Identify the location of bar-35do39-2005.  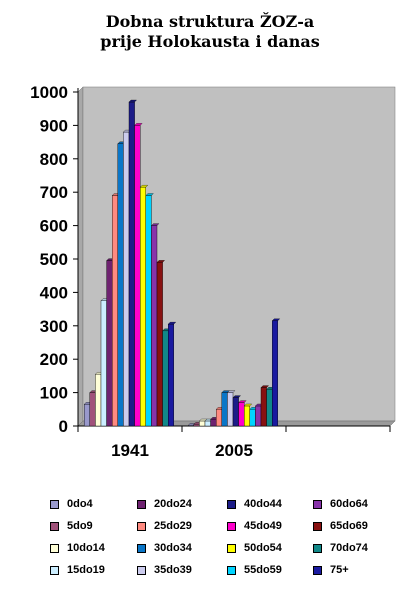
(230, 409).